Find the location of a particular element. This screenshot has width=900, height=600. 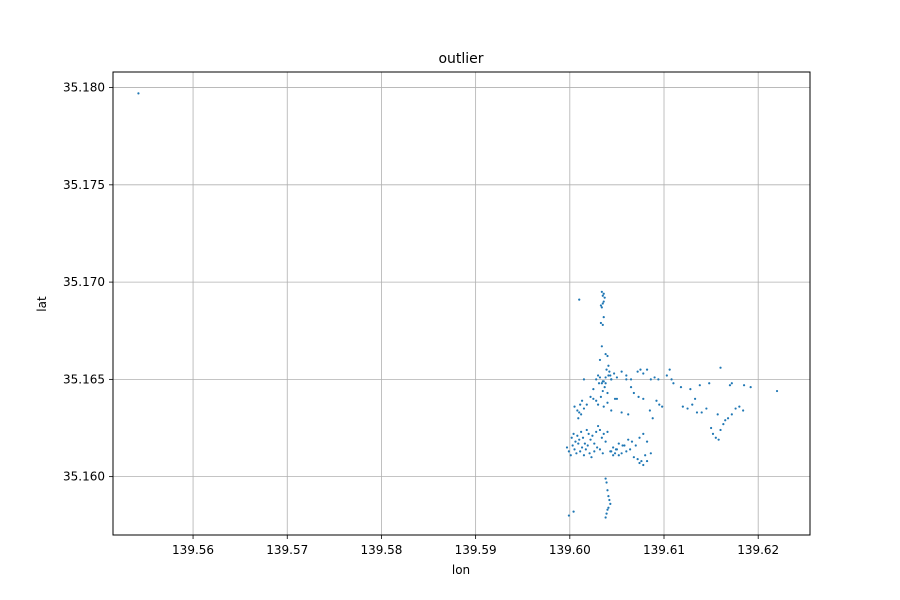

y-axis-ticks: 35.160 35.165 35.170 35.175 35.180 is located at coordinates (88, 282).